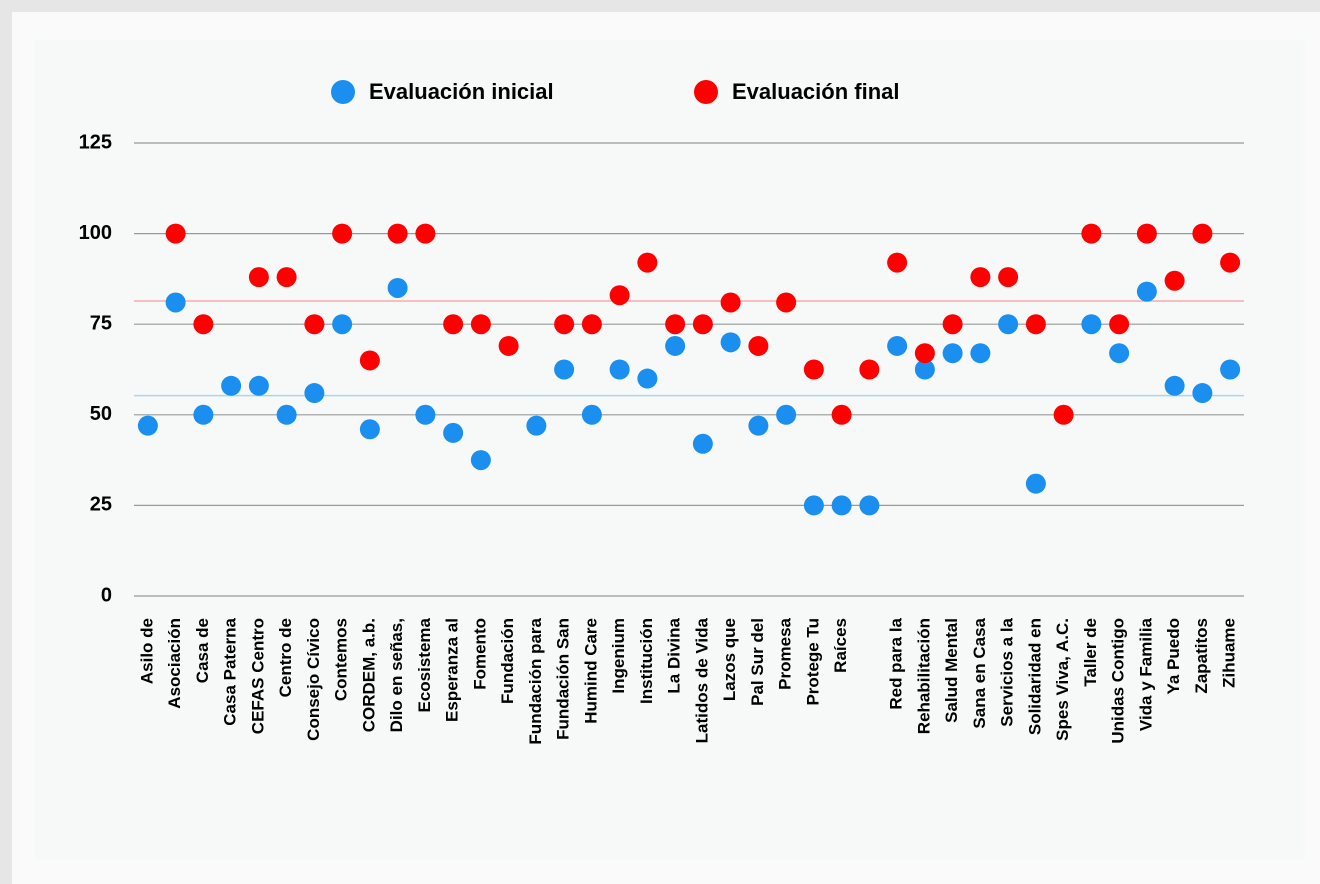 This screenshot has height=884, width=1320. Describe the element at coordinates (923, 676) in the screenshot. I see `x-tick-label: Rehabilitación` at that location.